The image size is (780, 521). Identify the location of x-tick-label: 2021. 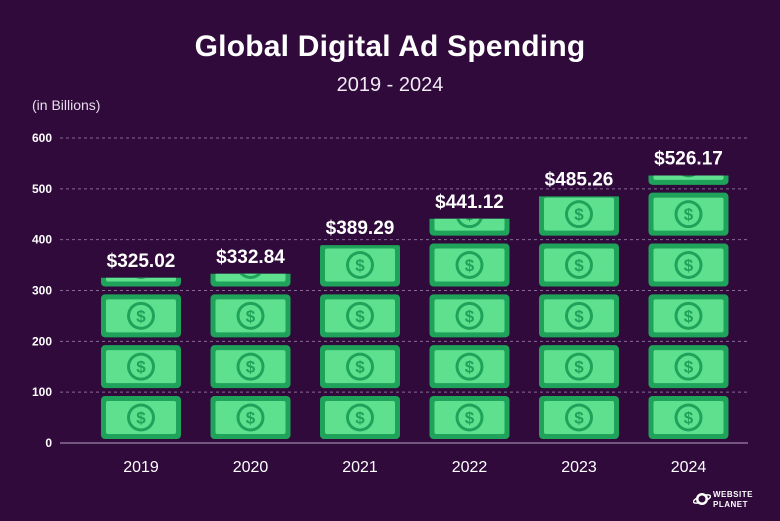
(360, 467).